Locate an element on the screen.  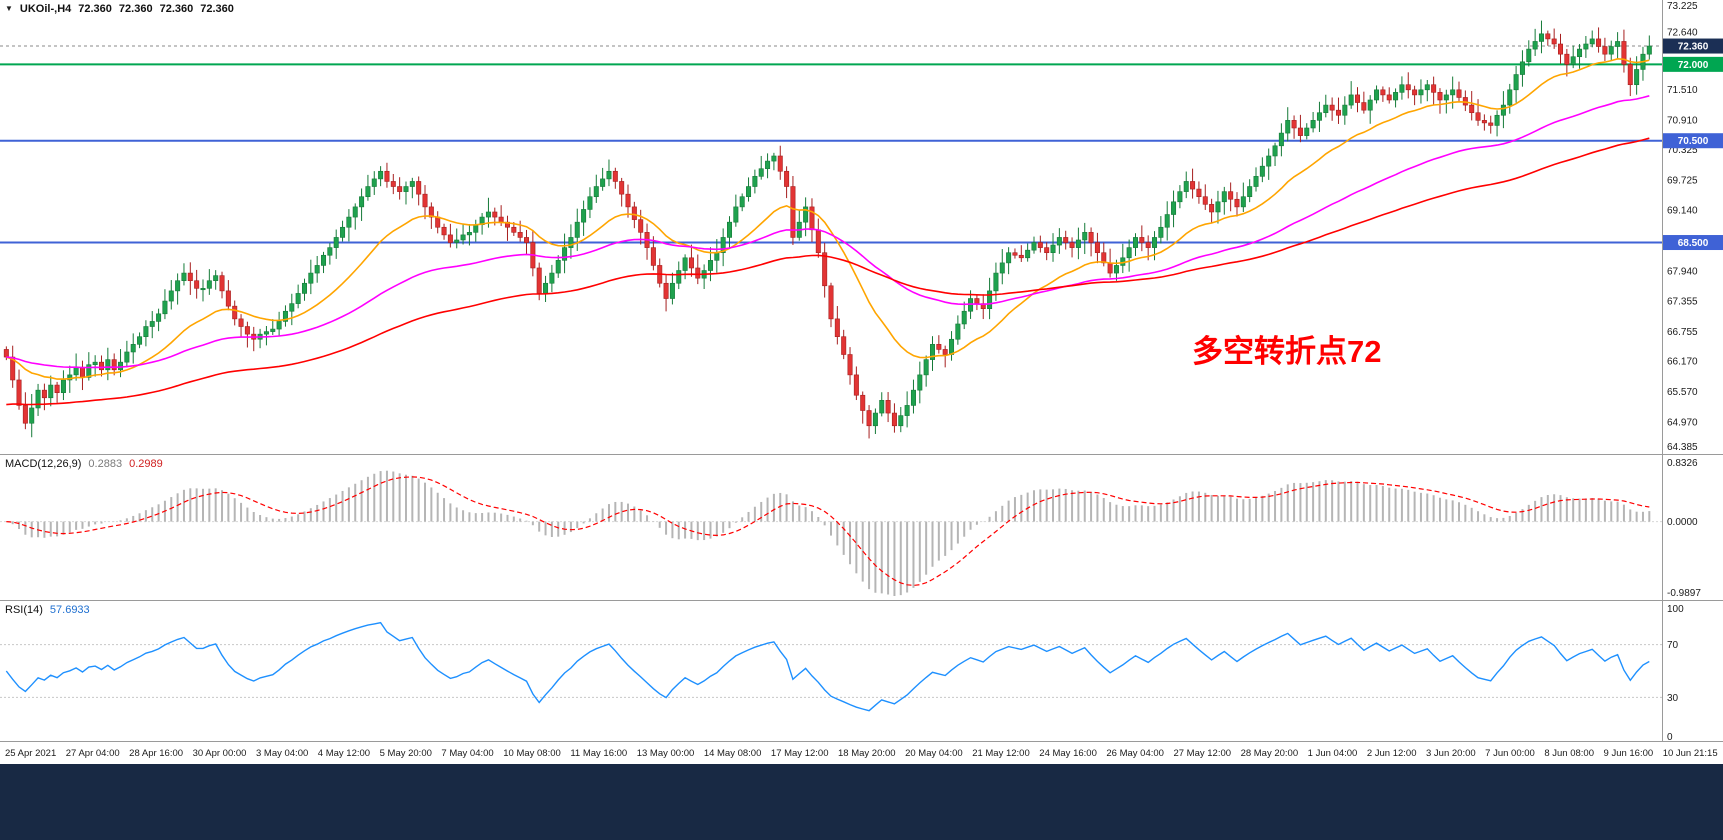
price-axis-tick: 69.725 is located at coordinates (1682, 181).